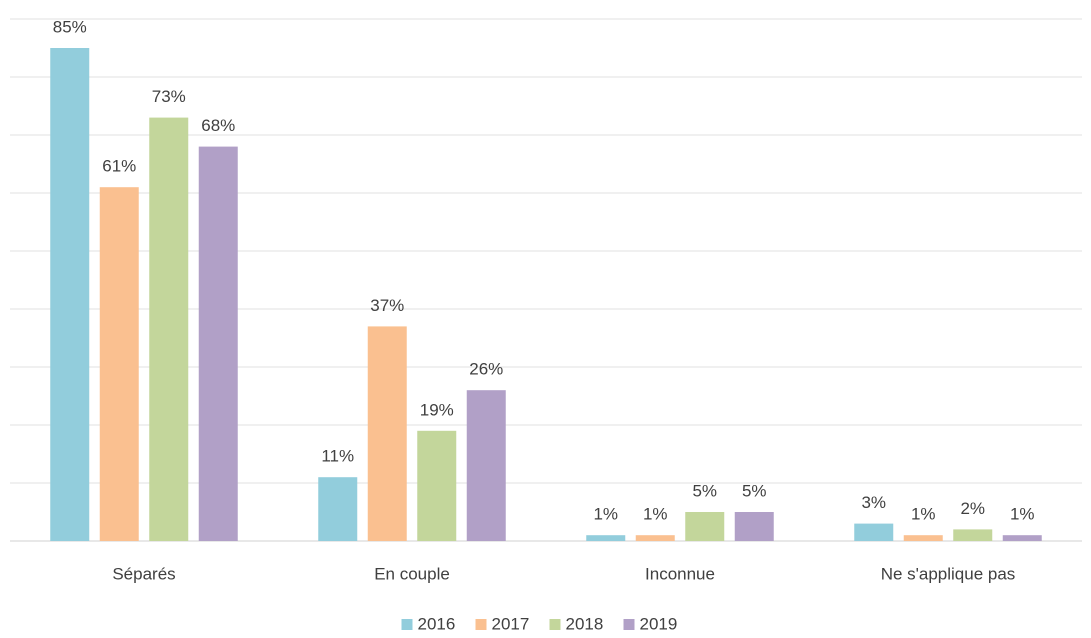 The image size is (1091, 638). I want to click on x-tick-label: Ne s'applique pas, so click(948, 573).